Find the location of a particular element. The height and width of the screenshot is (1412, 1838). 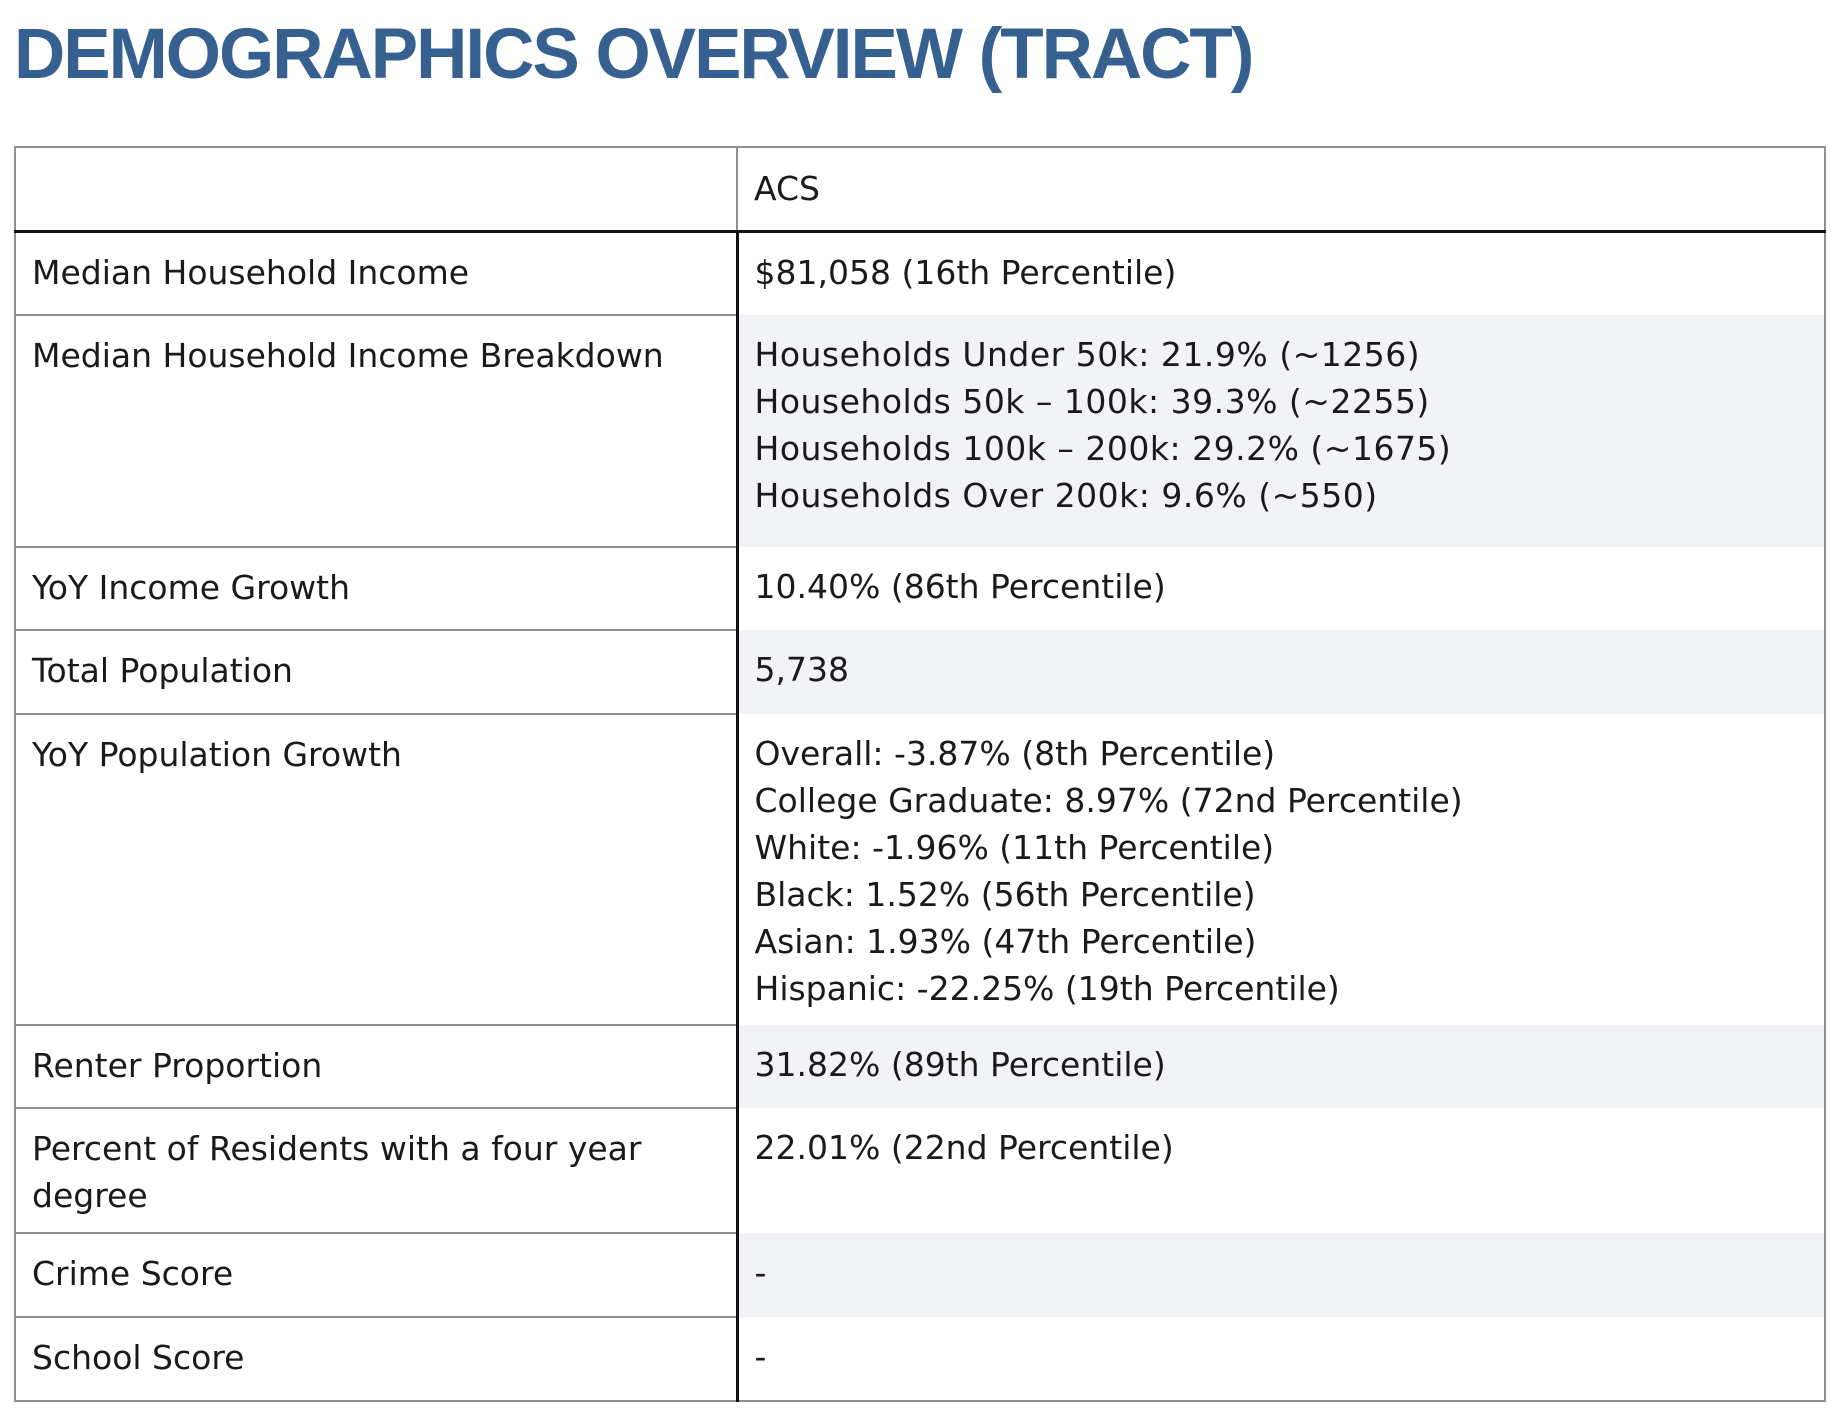

row-label: School Score is located at coordinates (377, 1359).